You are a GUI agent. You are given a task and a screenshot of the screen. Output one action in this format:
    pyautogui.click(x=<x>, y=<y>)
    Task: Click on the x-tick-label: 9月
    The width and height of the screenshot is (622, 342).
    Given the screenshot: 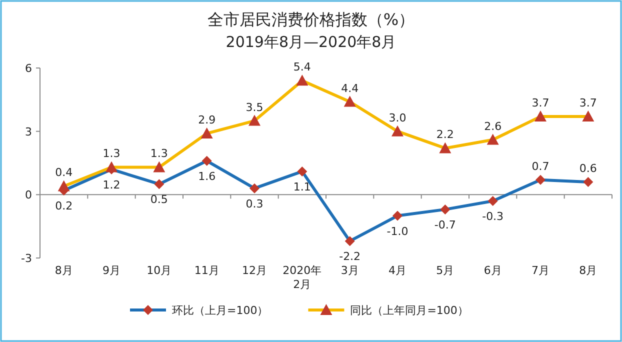 What is the action you would take?
    pyautogui.click(x=111, y=270)
    